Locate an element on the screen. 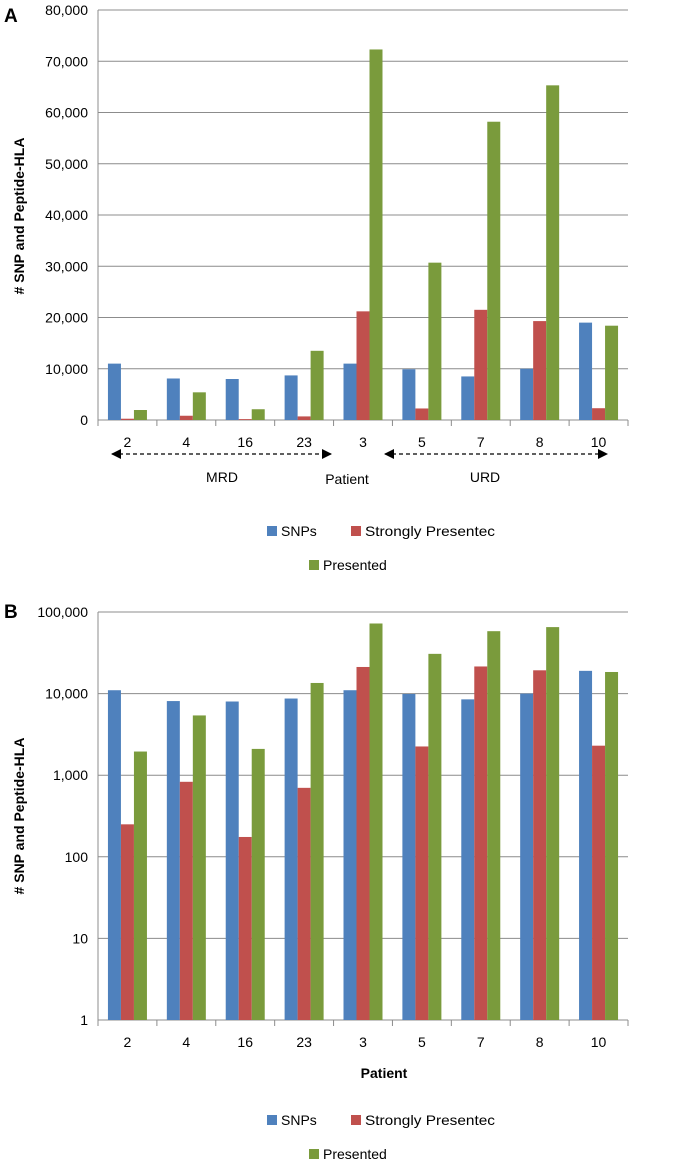  x-tick-label: 2 is located at coordinates (128, 1042).